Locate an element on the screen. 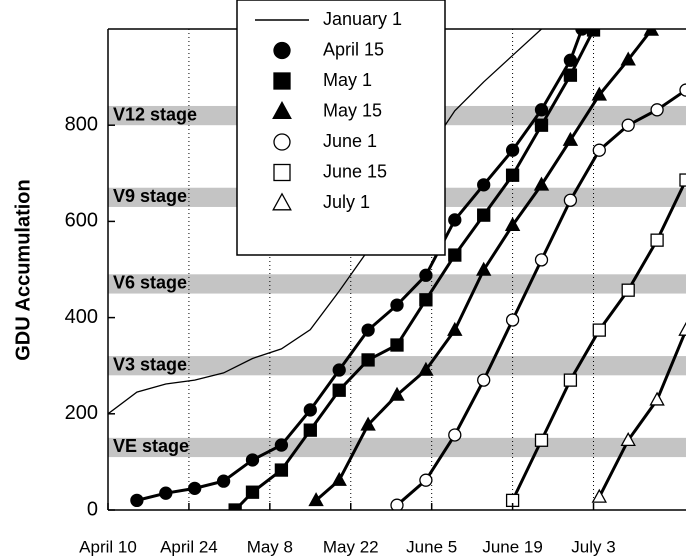  legend-label: July 1 is located at coordinates (346, 202).